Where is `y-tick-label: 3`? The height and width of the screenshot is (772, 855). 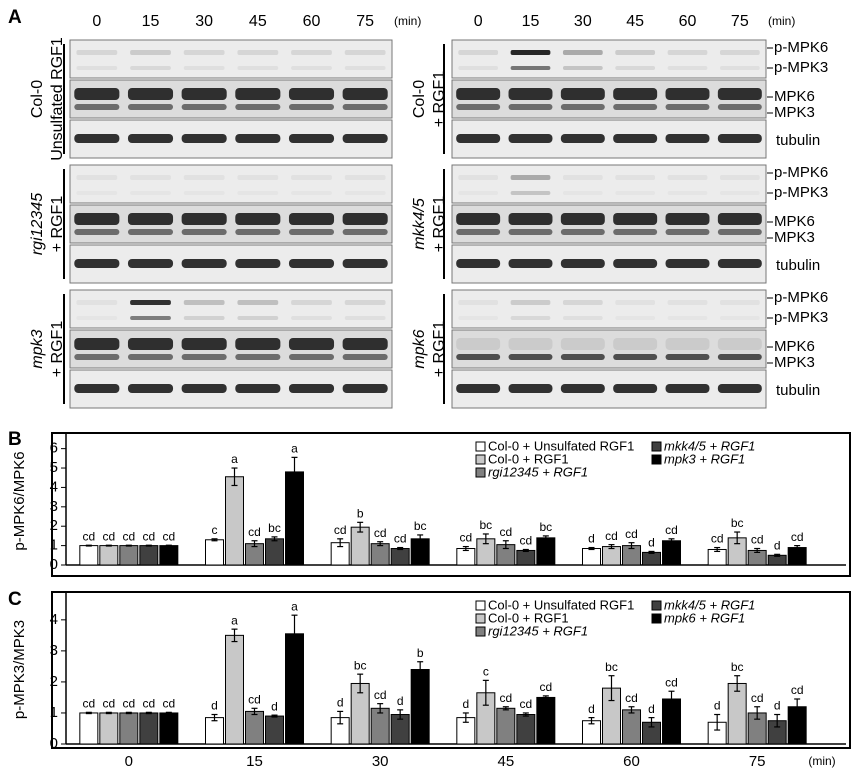 y-tick-label: 3 is located at coordinates (54, 506).